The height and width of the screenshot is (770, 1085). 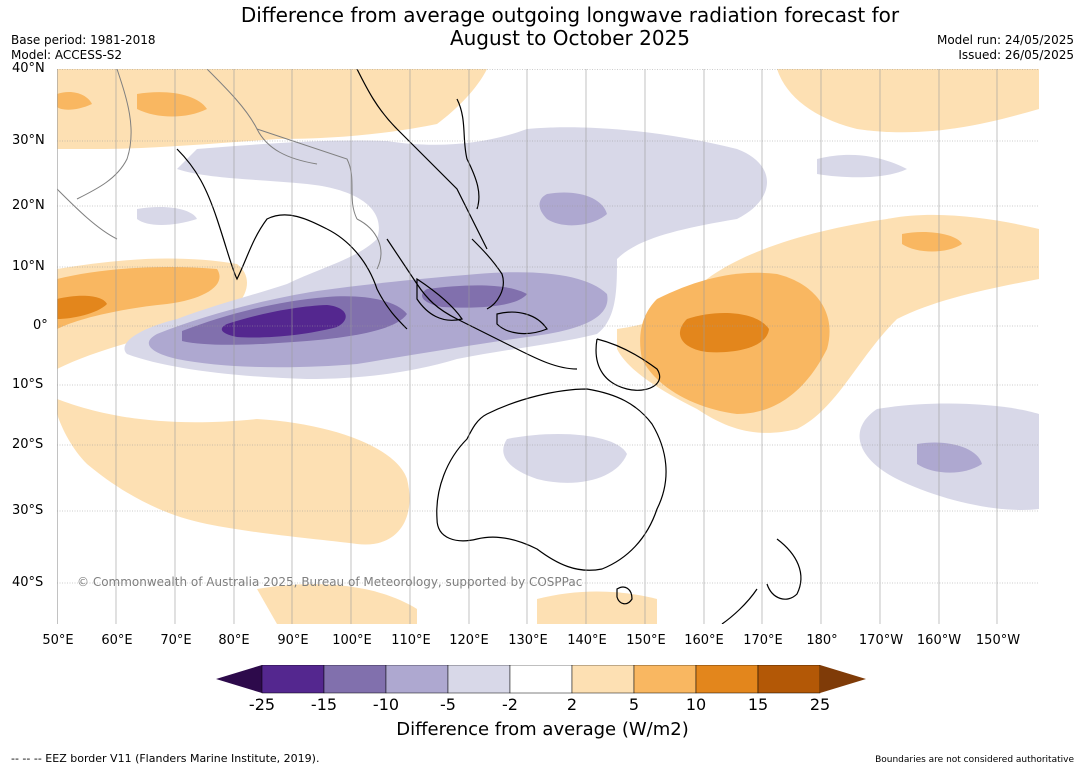 I want to click on meta-right: Model run: 24/05/2025 Issued: 26/05/2025, so click(x=1005, y=48).